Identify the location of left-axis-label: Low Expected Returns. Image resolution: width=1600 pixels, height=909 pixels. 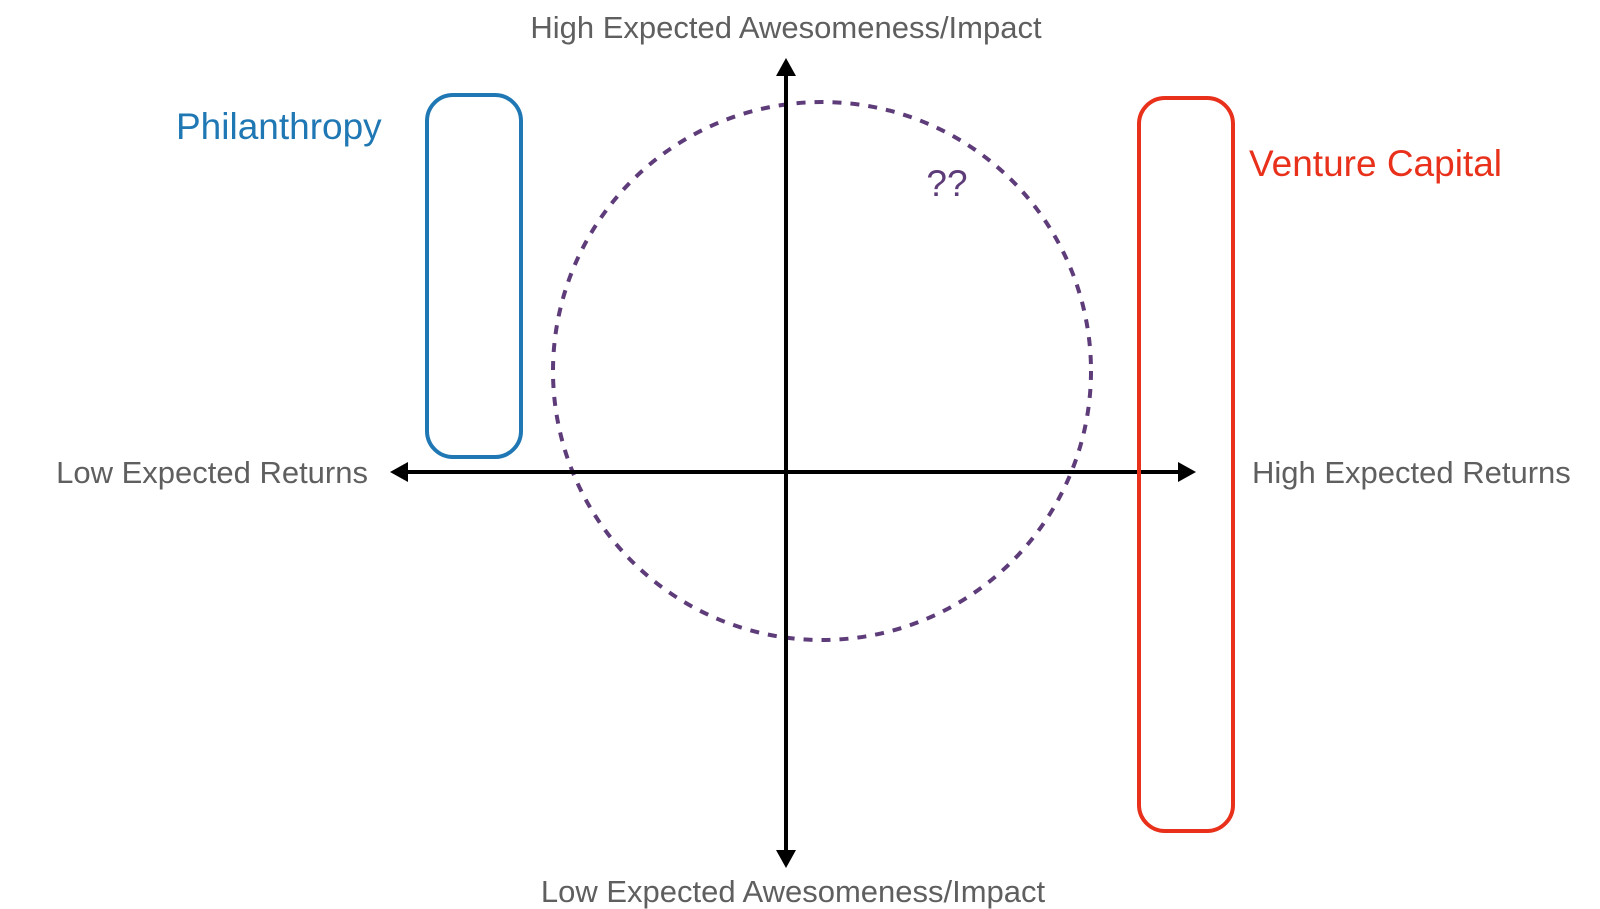
(212, 472).